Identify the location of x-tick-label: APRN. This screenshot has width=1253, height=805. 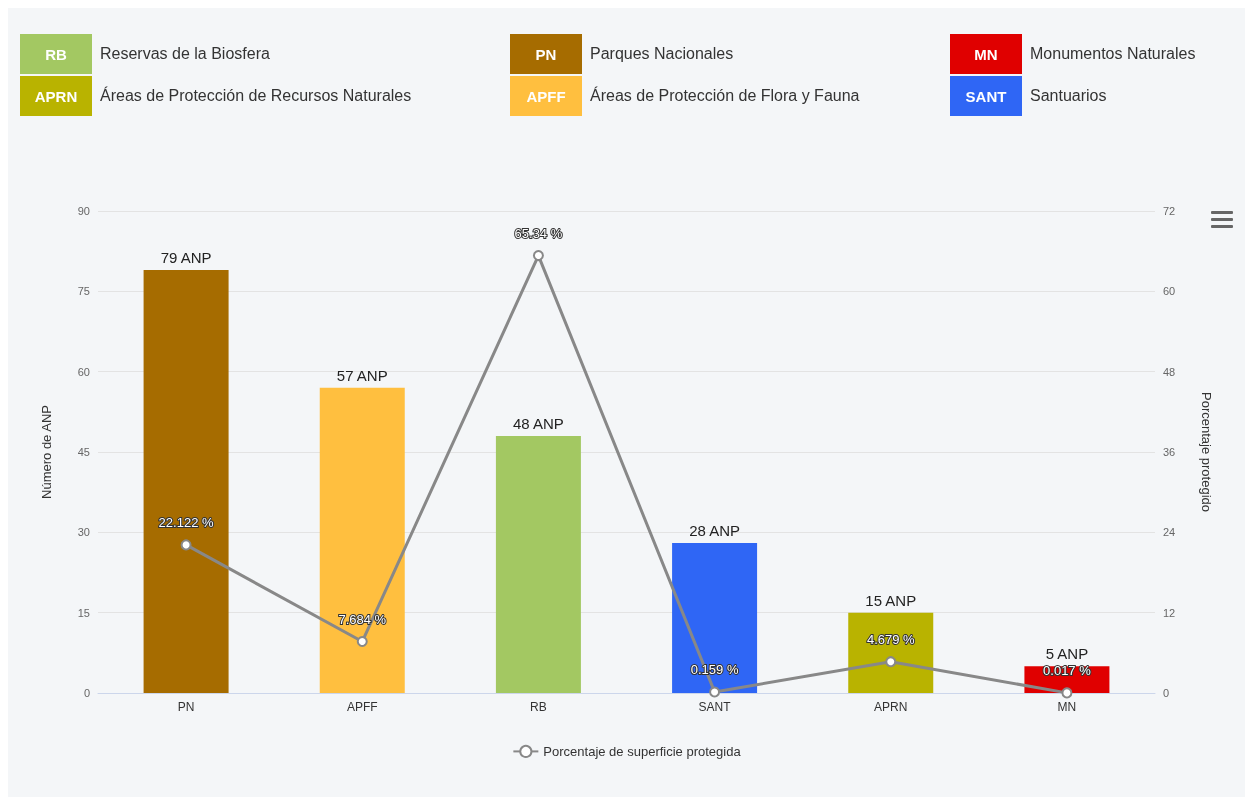
(891, 707).